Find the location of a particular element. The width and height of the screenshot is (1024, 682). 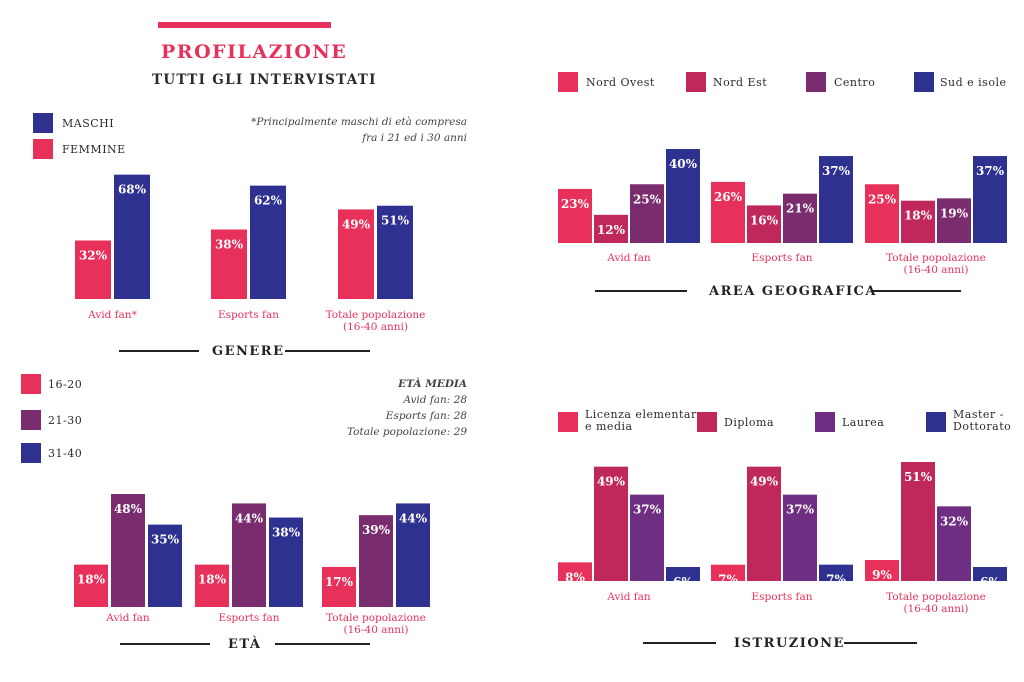

bar-value-label: 35% is located at coordinates (165, 540).